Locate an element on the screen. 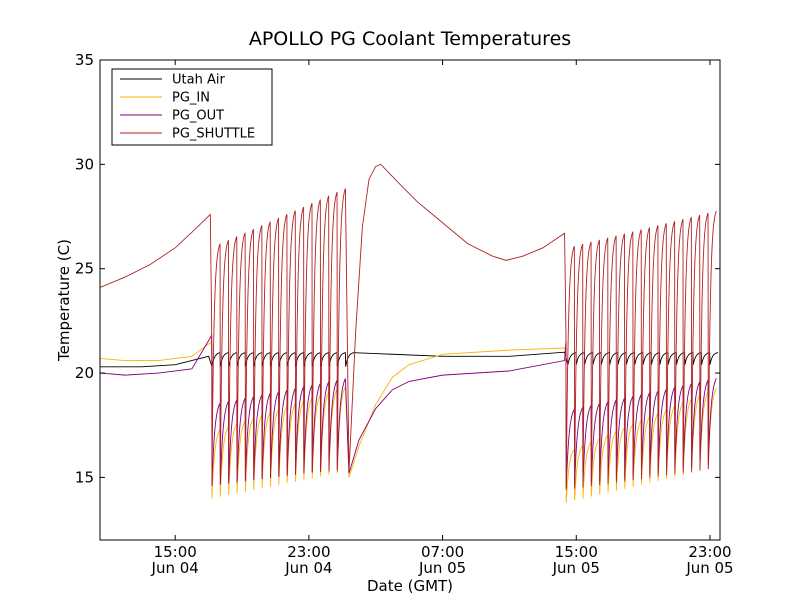 This screenshot has height=600, width=800. legend-label: Utah Air is located at coordinates (198, 80).